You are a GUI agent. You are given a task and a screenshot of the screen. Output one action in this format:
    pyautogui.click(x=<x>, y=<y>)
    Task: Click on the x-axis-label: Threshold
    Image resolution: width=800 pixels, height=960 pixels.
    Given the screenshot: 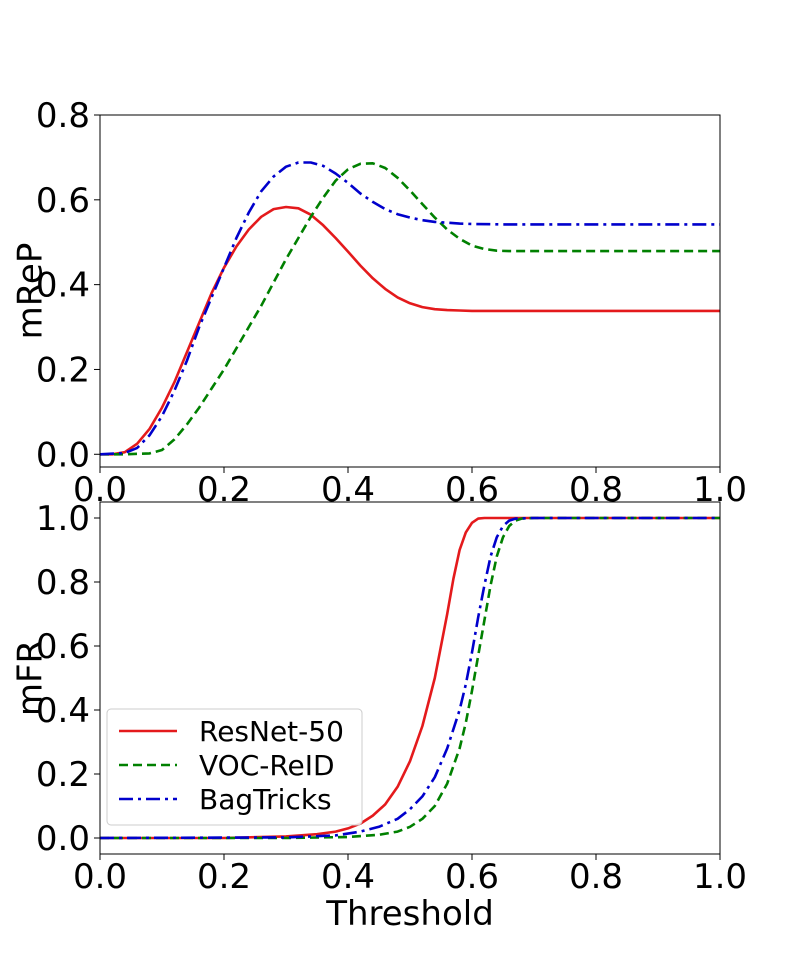 What is the action you would take?
    pyautogui.click(x=409, y=914)
    